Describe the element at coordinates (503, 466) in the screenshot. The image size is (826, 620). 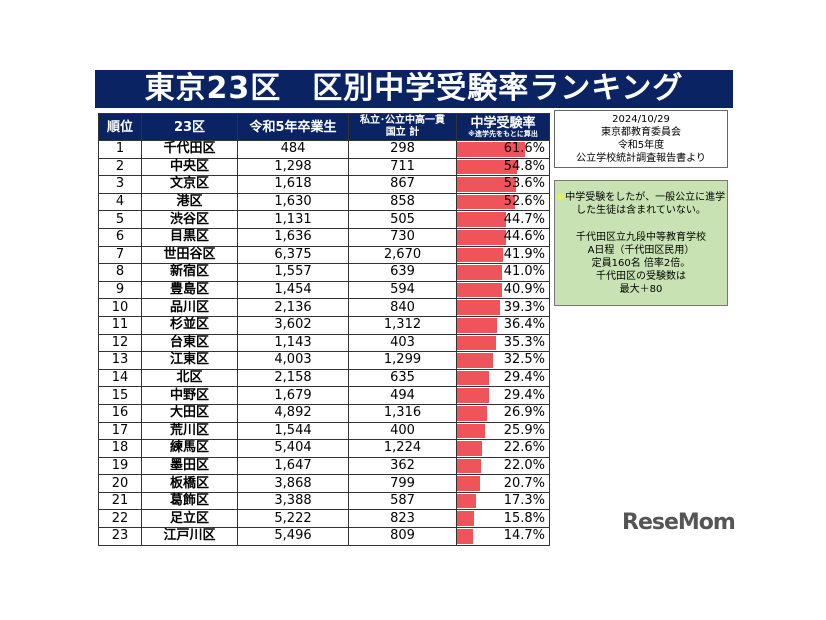
I see `rate-cell: 22.0%` at that location.